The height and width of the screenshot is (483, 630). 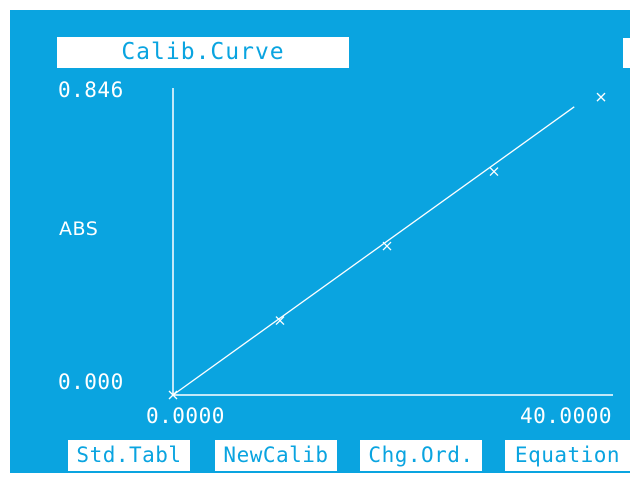 What do you see at coordinates (129, 455) in the screenshot?
I see `std-table-softkey: Std.Tabl` at bounding box center [129, 455].